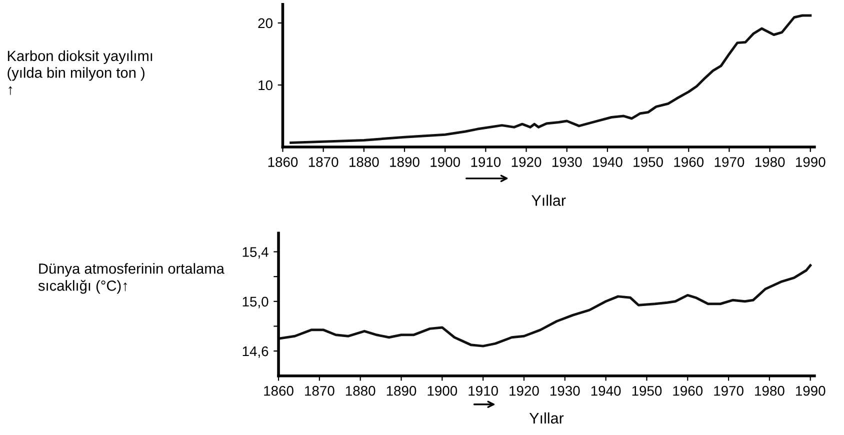 The width and height of the screenshot is (844, 435). I want to click on y-tick-label: 15,4, so click(255, 253).